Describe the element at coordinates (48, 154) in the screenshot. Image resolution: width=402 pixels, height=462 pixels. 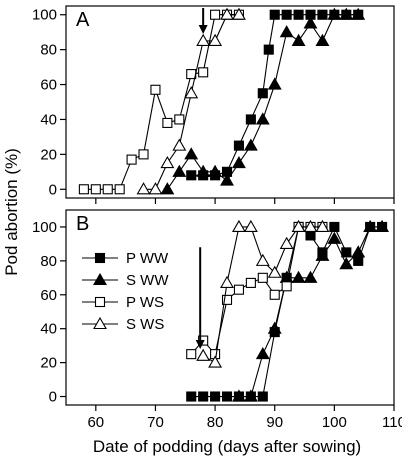
I see `y-tick-label: 20` at that location.